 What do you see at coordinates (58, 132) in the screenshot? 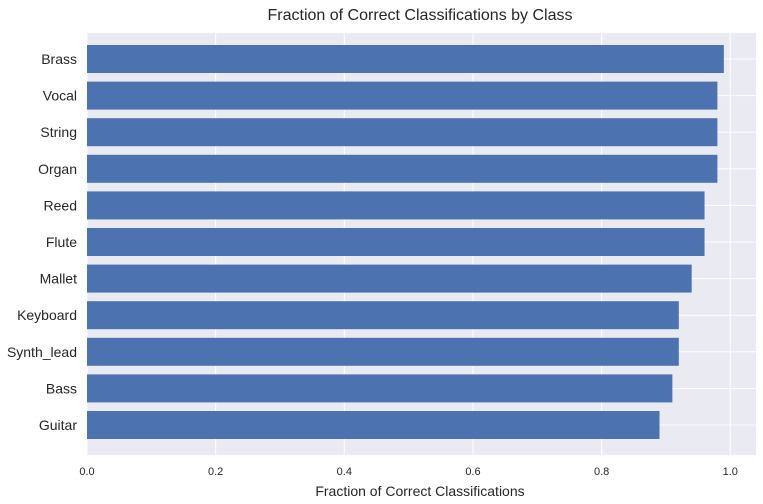
I see `y-tick-label: String` at bounding box center [58, 132].